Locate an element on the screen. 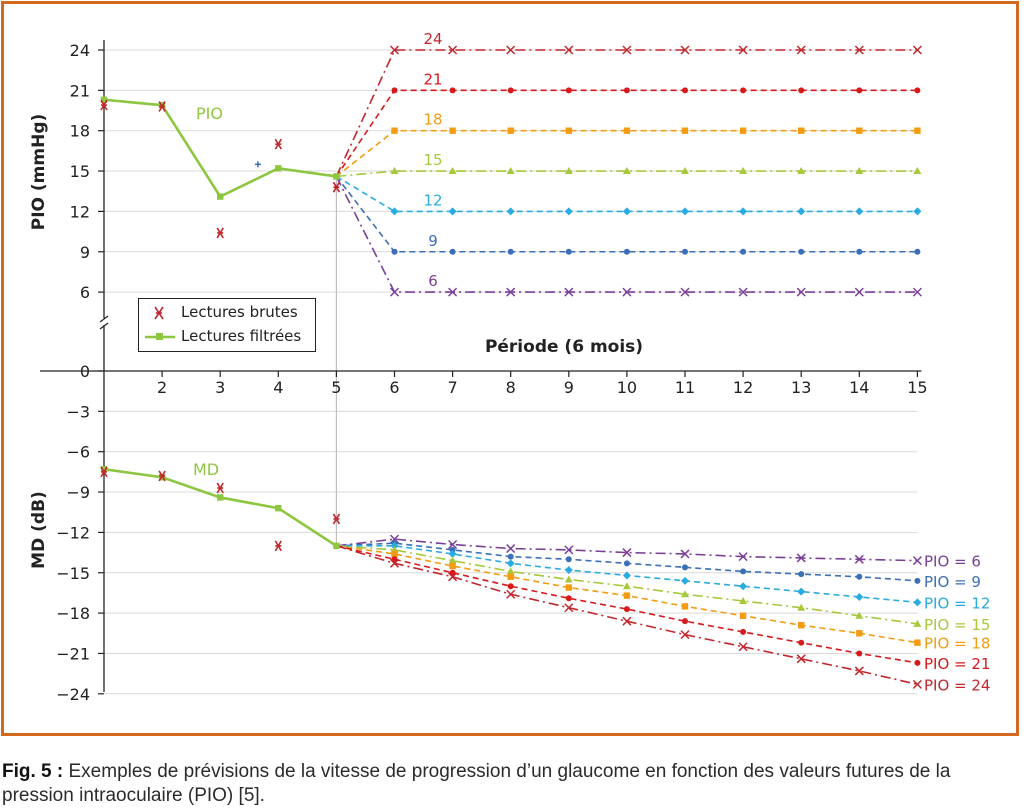 The image size is (1024, 809). bottom-scenario-6-point-12-c is located at coordinates (743, 631).